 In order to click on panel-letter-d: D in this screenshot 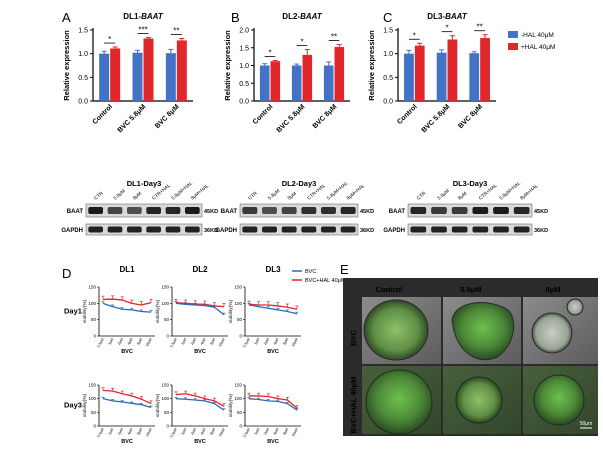, I will do `click(66, 273)`.